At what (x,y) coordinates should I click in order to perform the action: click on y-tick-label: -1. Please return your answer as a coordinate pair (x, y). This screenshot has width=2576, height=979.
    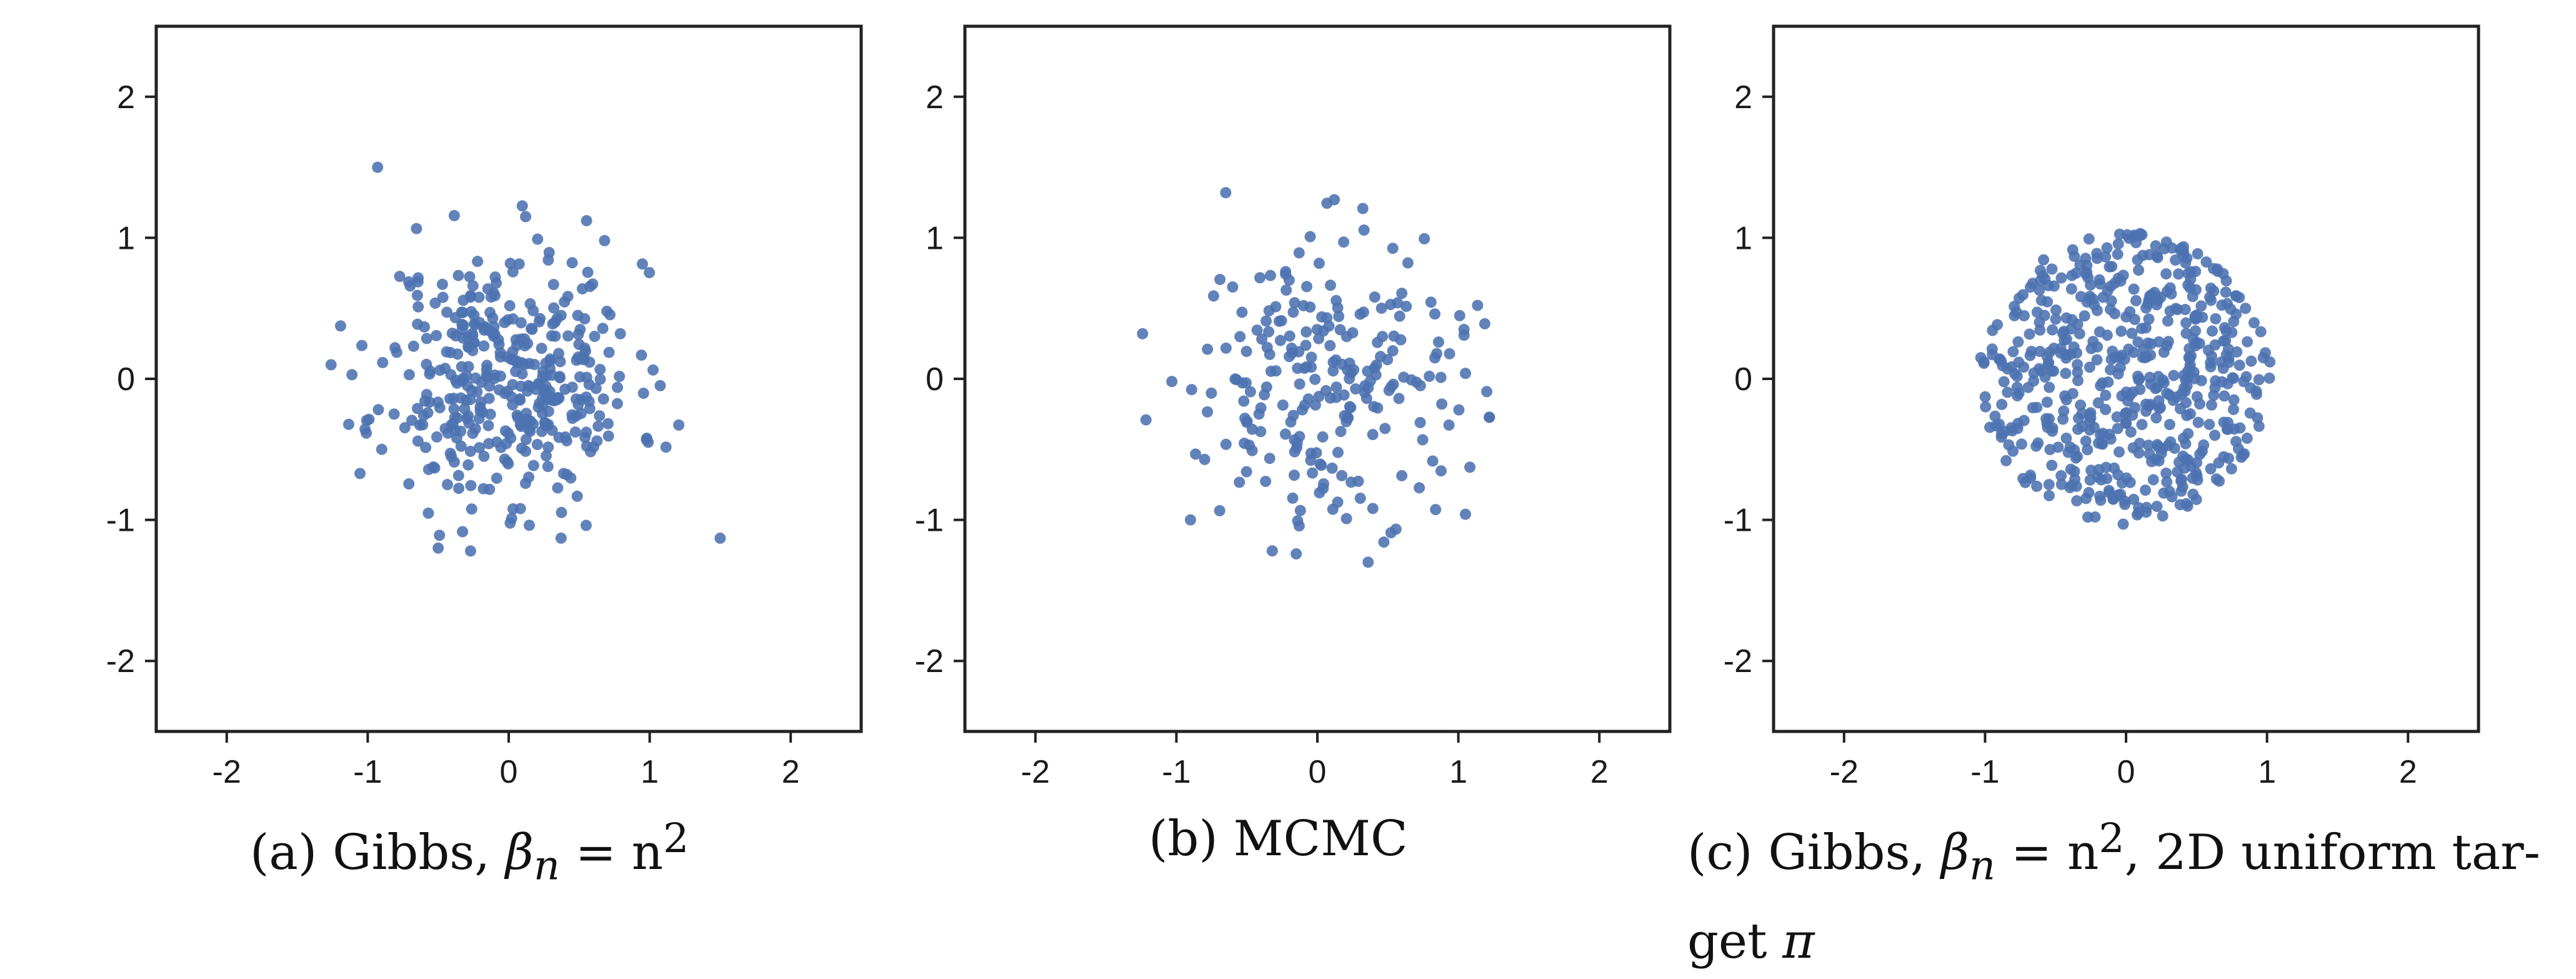
    Looking at the image, I should click on (929, 521).